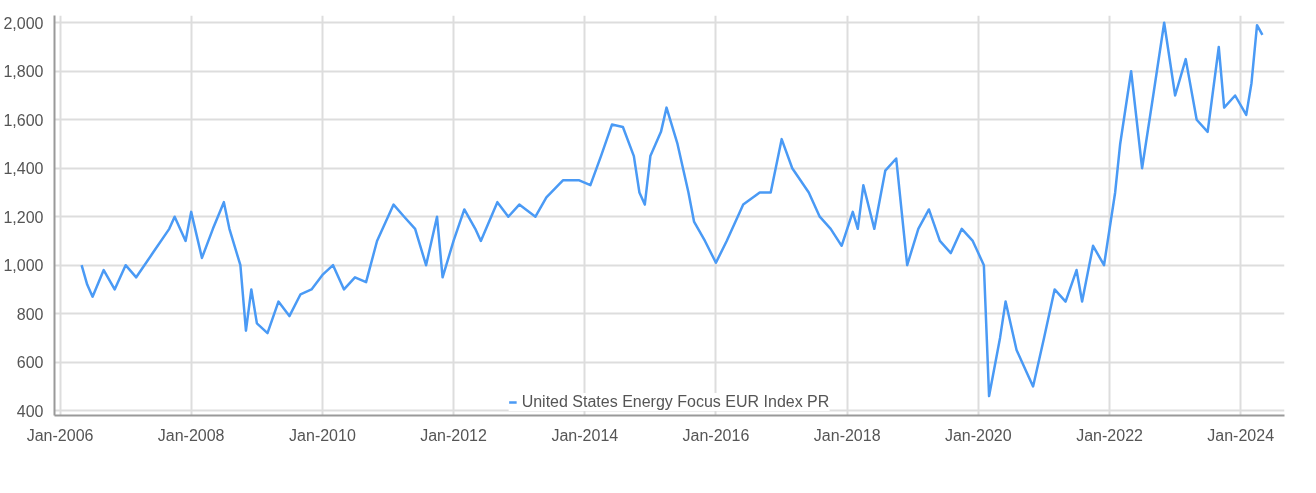 The height and width of the screenshot is (493, 1316). I want to click on y-tick-label: 600, so click(30, 363).